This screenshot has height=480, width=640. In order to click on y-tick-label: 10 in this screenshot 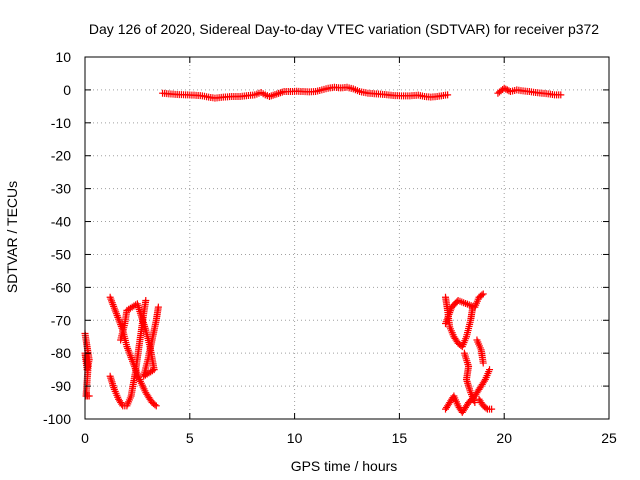, I will do `click(63, 57)`.